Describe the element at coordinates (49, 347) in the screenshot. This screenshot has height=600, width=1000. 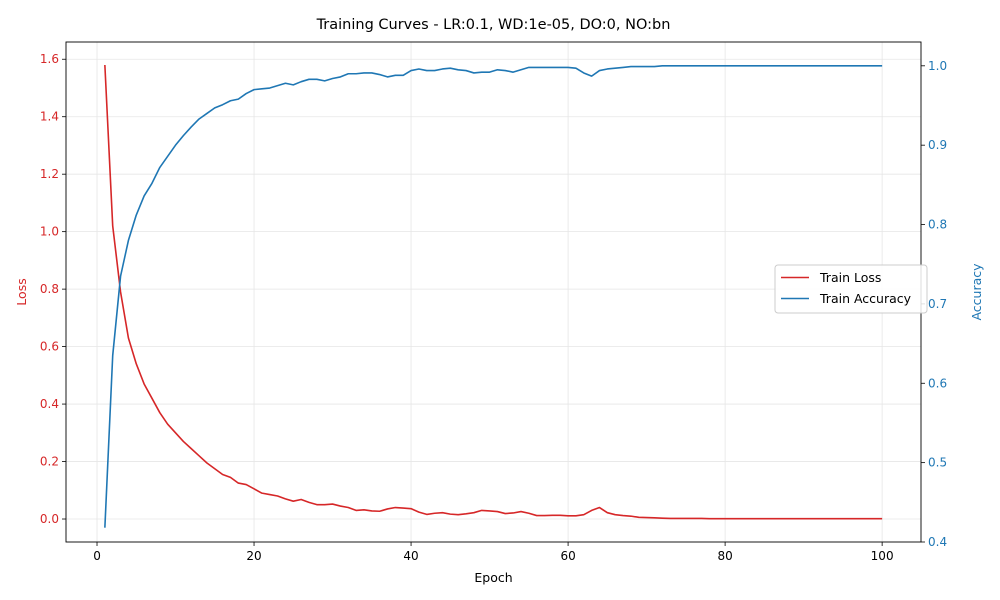
I see `y-left-tick-label: 0.6` at that location.